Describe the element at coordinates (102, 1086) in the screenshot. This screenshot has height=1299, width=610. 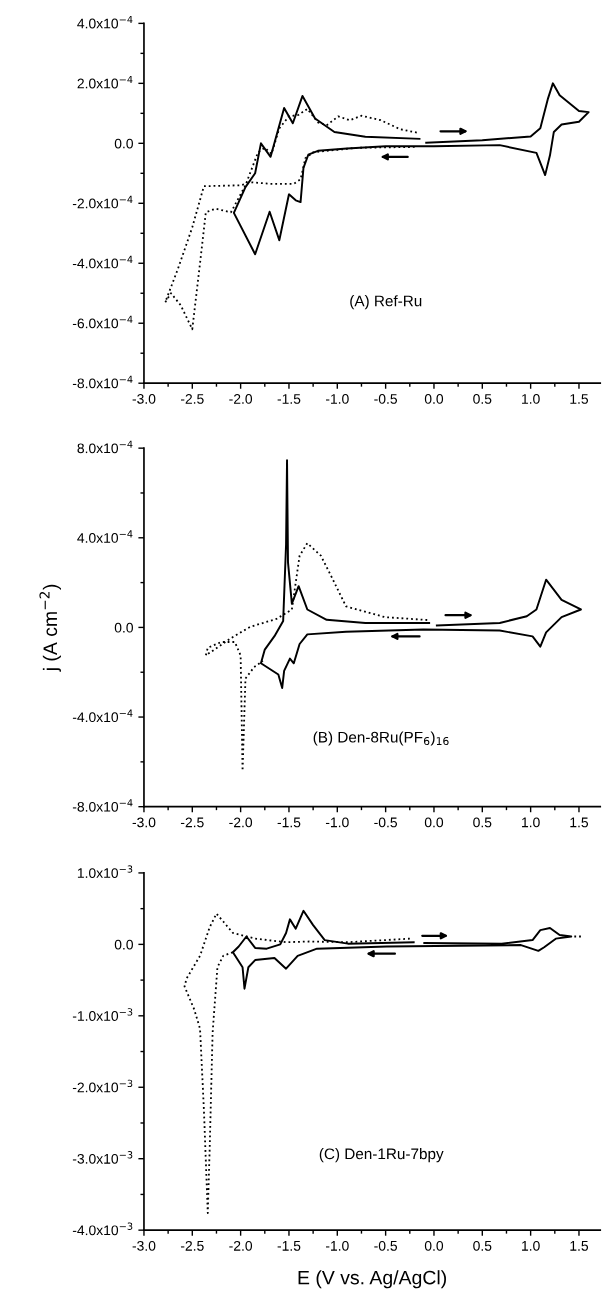
I see `y-tick-label: -2.0x10$^{−3}$` at that location.